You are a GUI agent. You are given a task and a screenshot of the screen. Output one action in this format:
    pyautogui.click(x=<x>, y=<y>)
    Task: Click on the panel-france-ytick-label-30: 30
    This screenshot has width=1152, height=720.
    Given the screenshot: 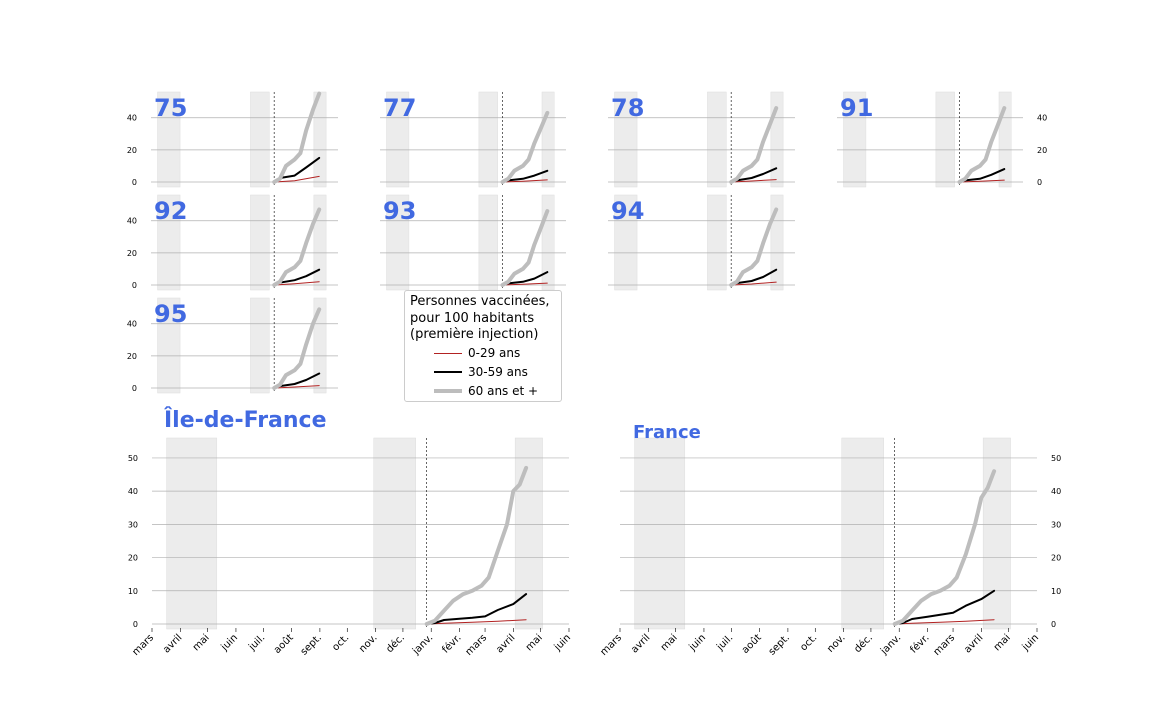 What is the action you would take?
    pyautogui.click(x=1056, y=524)
    